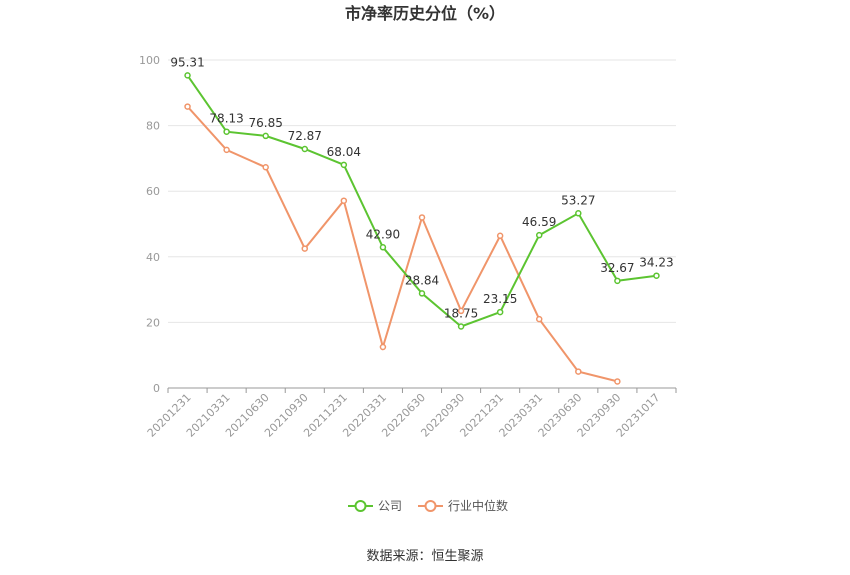 Image resolution: width=850 pixels, height=575 pixels. What do you see at coordinates (500, 299) in the screenshot?
I see `data-label: 23.15` at bounding box center [500, 299].